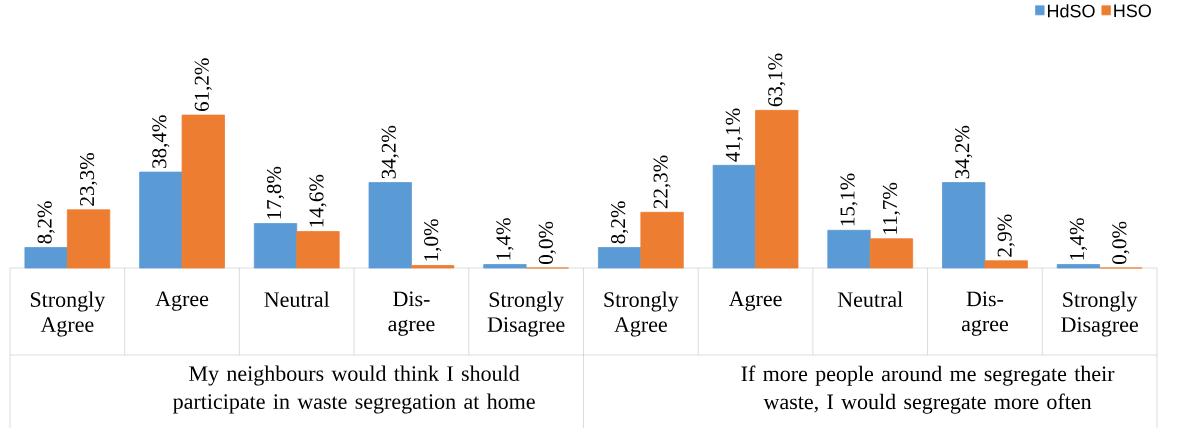 The image size is (1191, 428). What do you see at coordinates (203, 84) in the screenshot?
I see `data-label: 61,2%` at bounding box center [203, 84].